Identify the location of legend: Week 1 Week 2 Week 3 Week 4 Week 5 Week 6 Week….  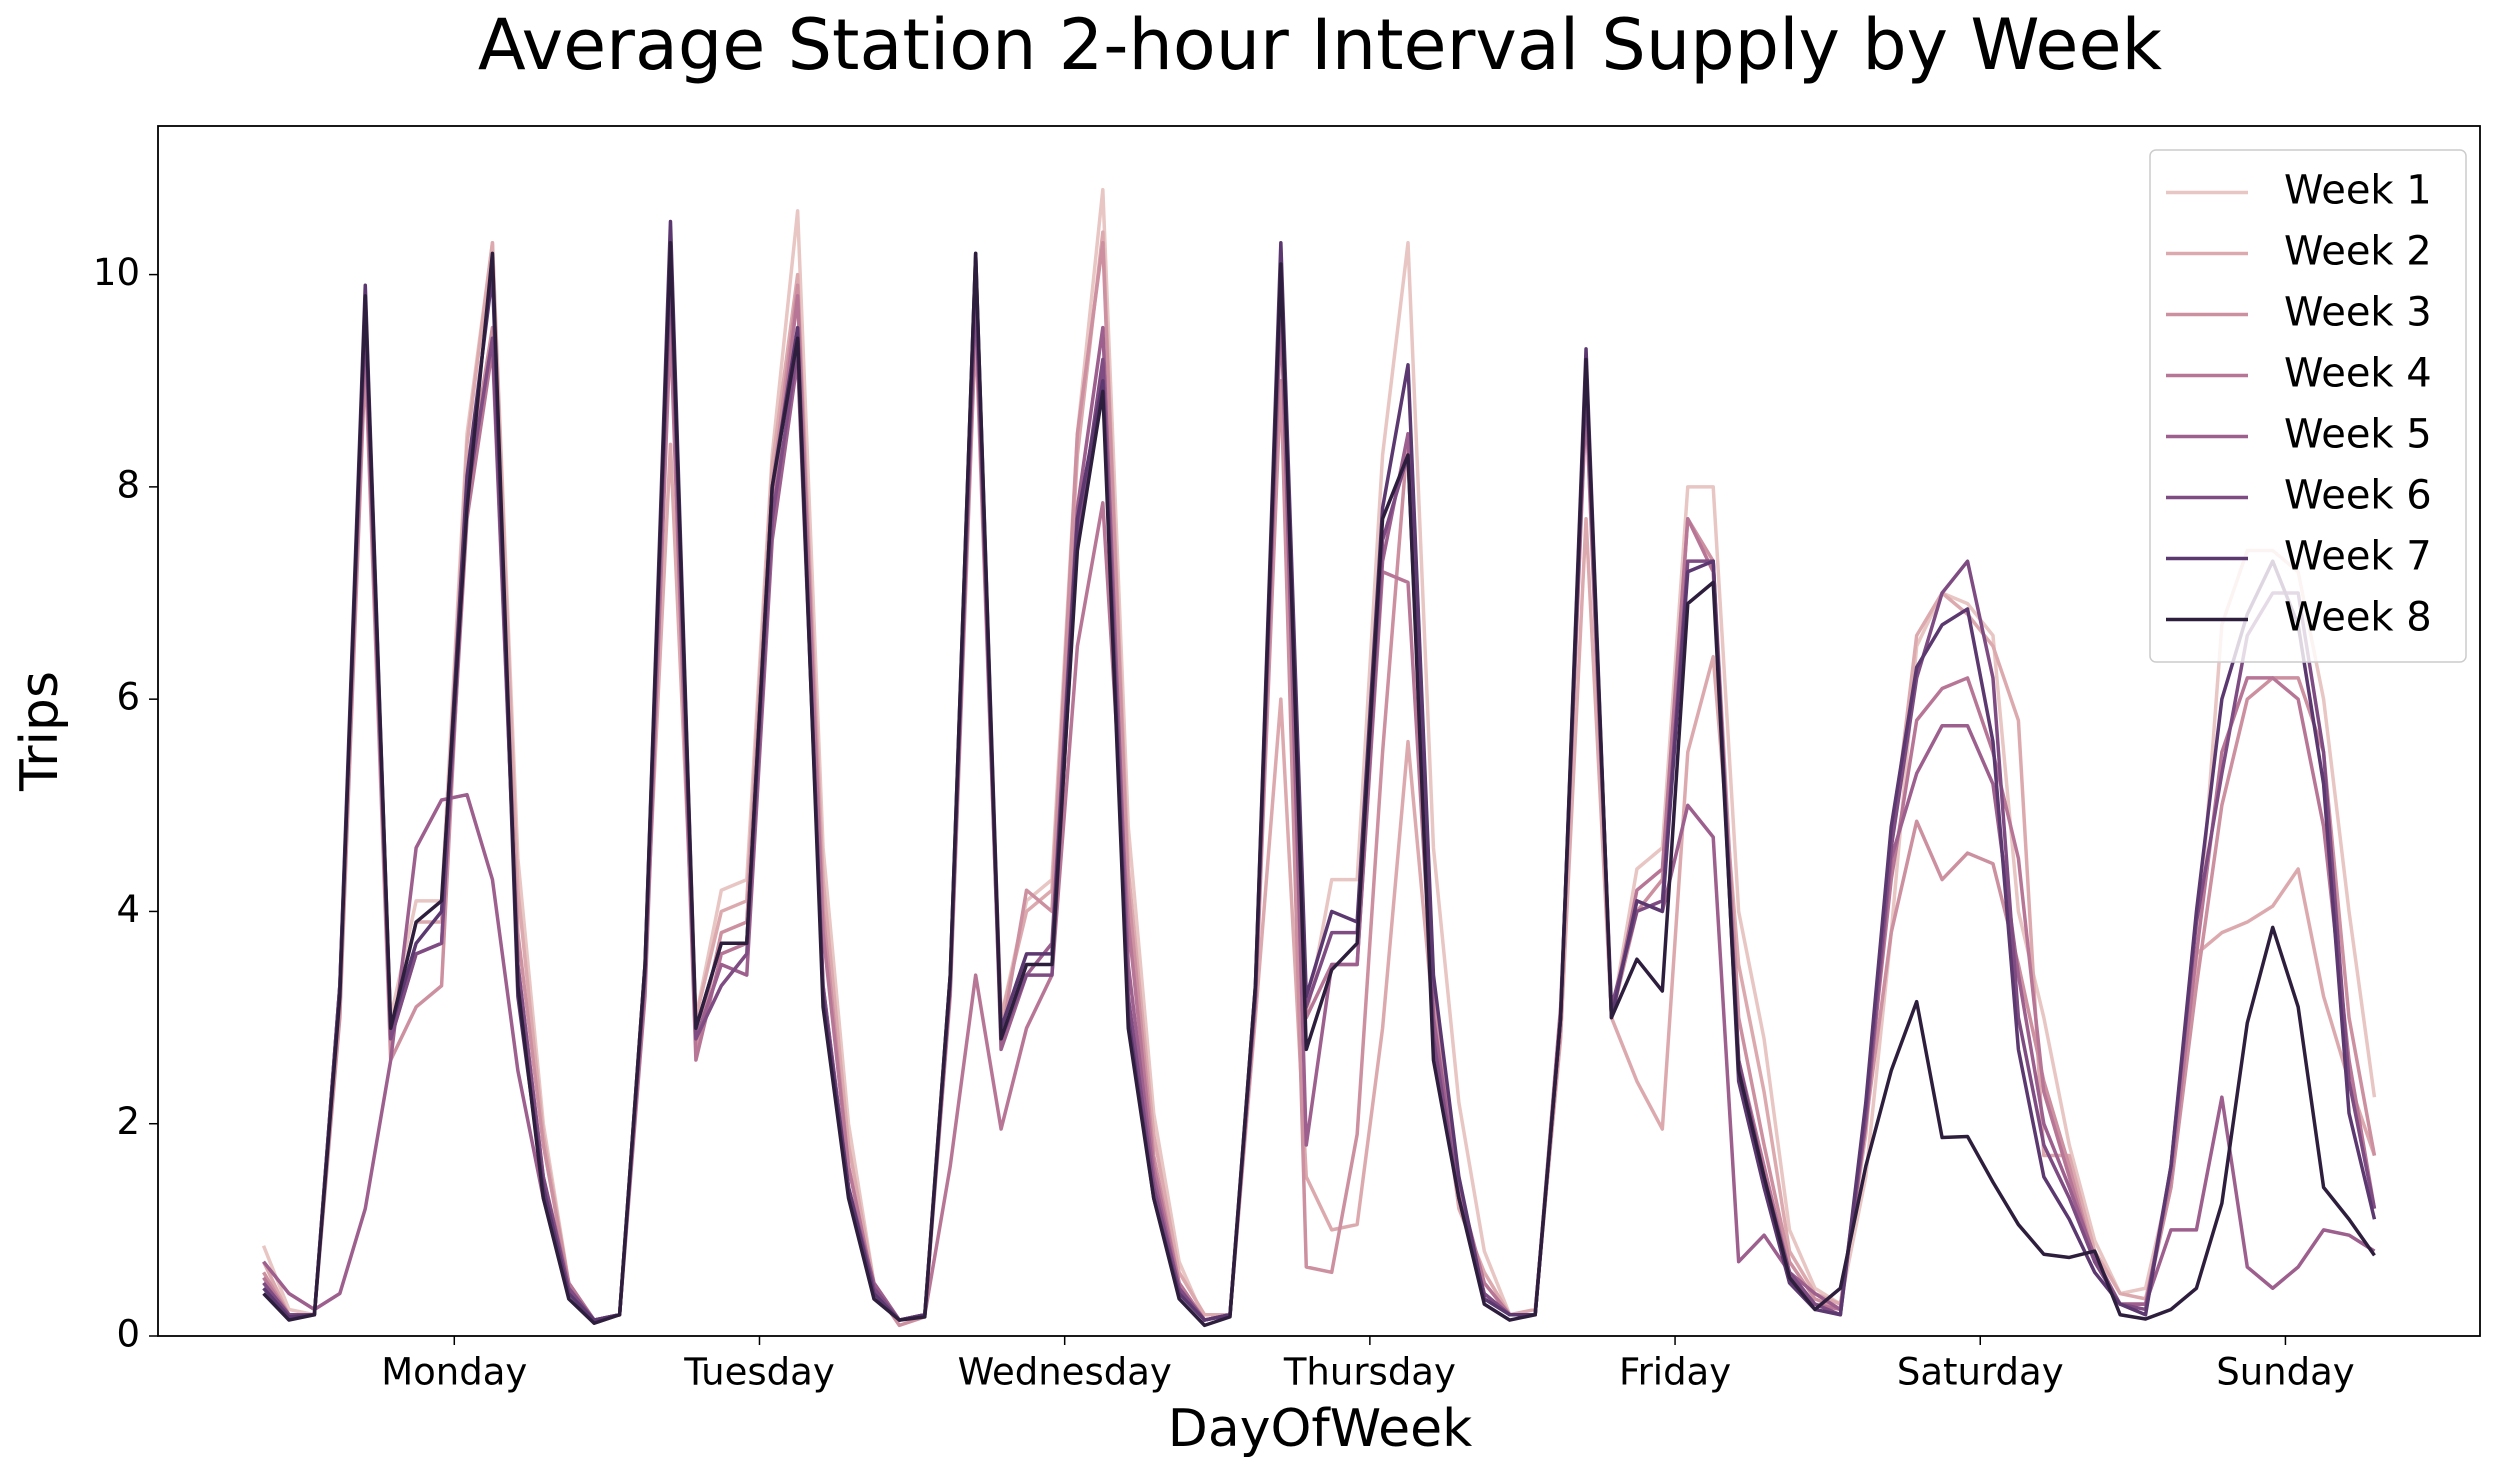
(2308, 406).